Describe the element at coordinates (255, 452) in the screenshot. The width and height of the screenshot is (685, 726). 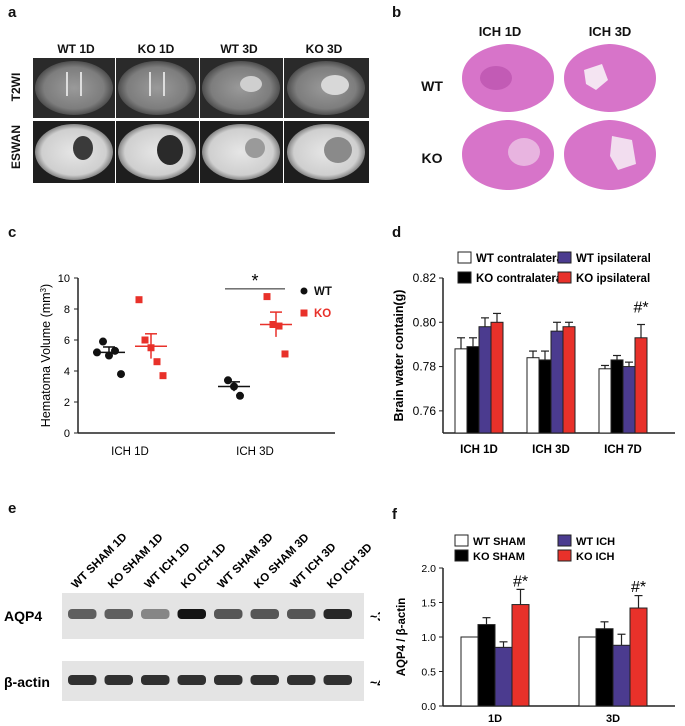
I see `x-tick-label: ICH 3D` at that location.